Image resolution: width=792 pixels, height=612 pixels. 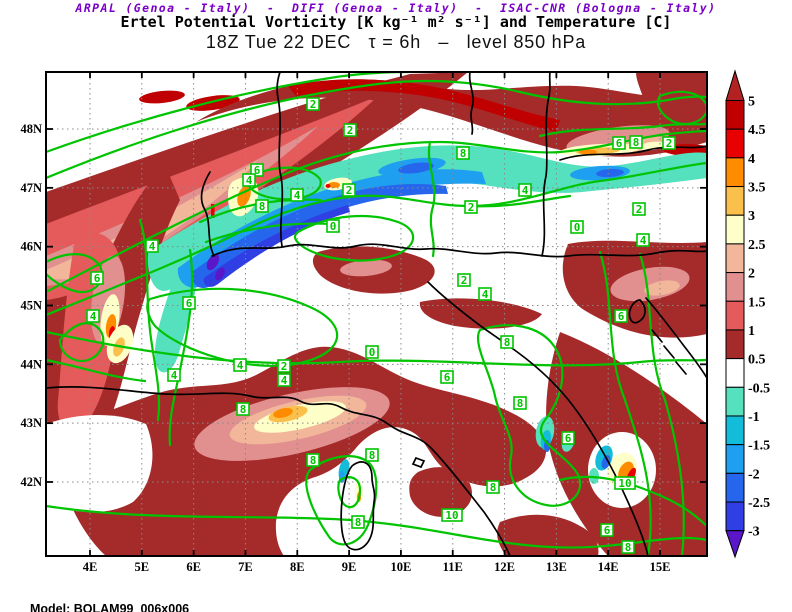 What do you see at coordinates (400, 567) in the screenshot?
I see `svg-text: 10E` at bounding box center [400, 567].